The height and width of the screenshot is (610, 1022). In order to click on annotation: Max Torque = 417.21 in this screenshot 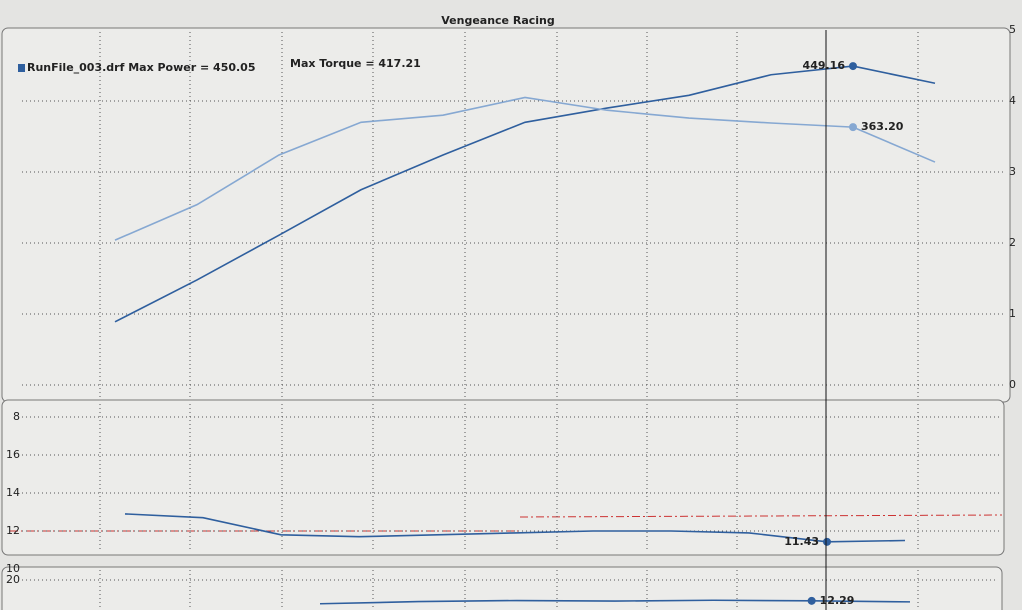, I will do `click(355, 63)`.